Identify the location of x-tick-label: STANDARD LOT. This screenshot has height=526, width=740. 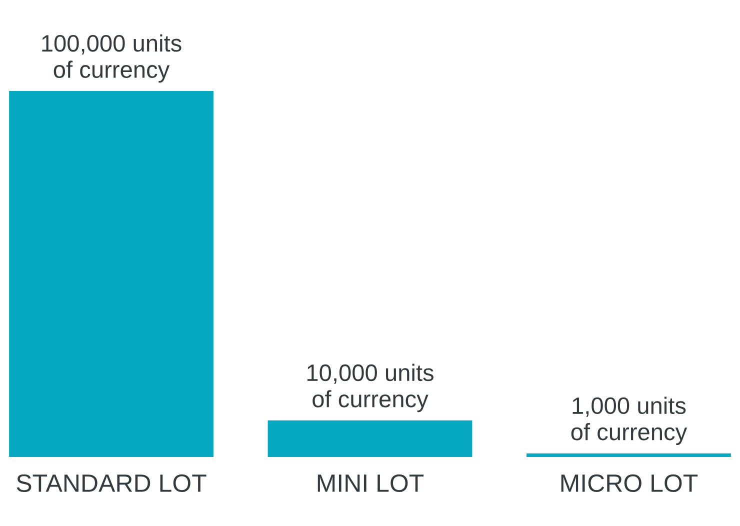
(111, 483).